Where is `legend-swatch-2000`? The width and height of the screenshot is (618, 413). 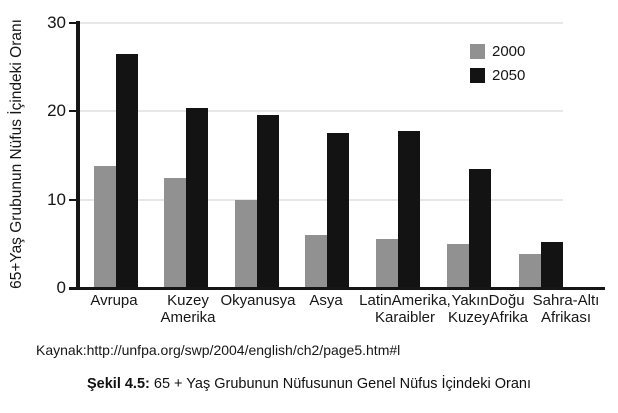 legend-swatch-2000 is located at coordinates (477, 51).